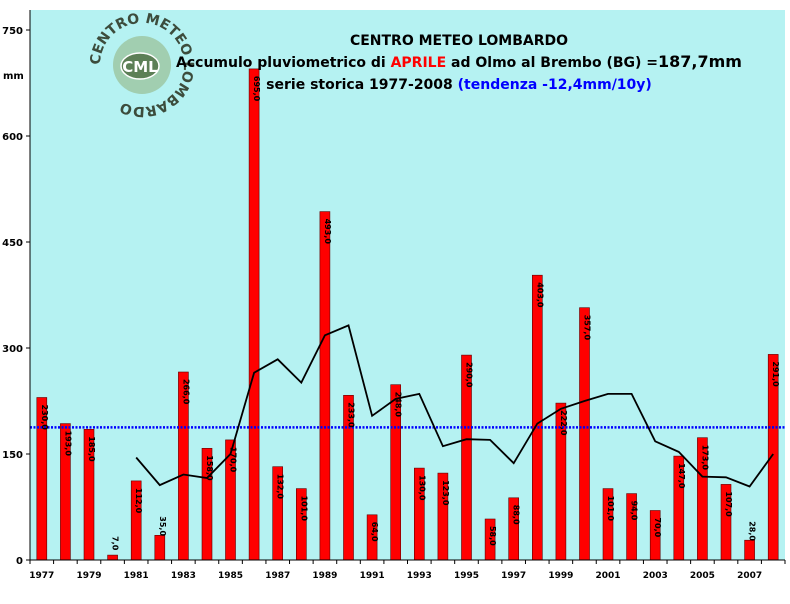  I want to click on bar-value-label: 266,0, so click(185, 392).